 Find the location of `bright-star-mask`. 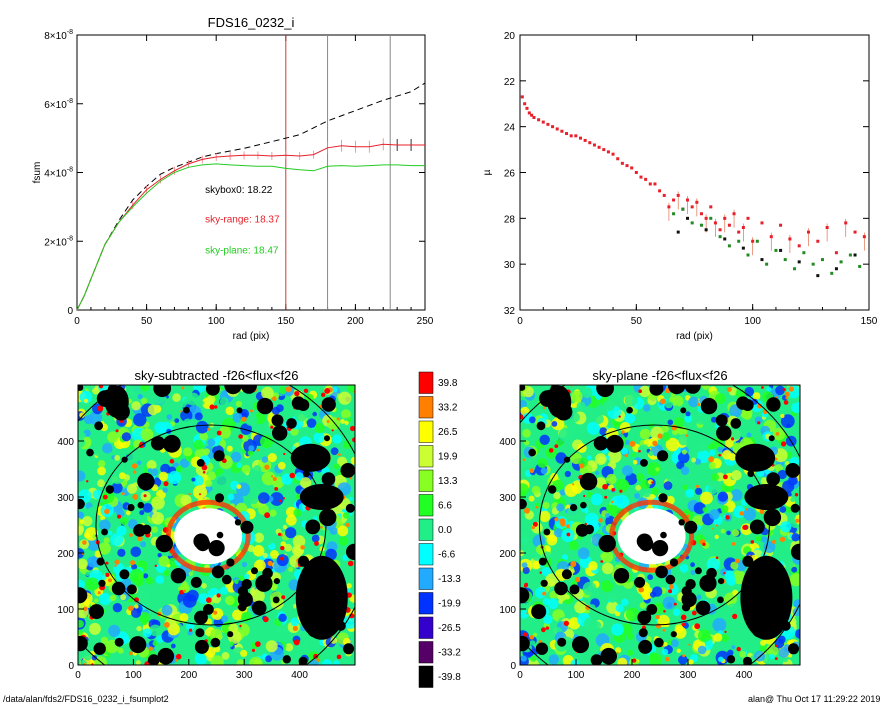

bright-star-mask is located at coordinates (321, 597).